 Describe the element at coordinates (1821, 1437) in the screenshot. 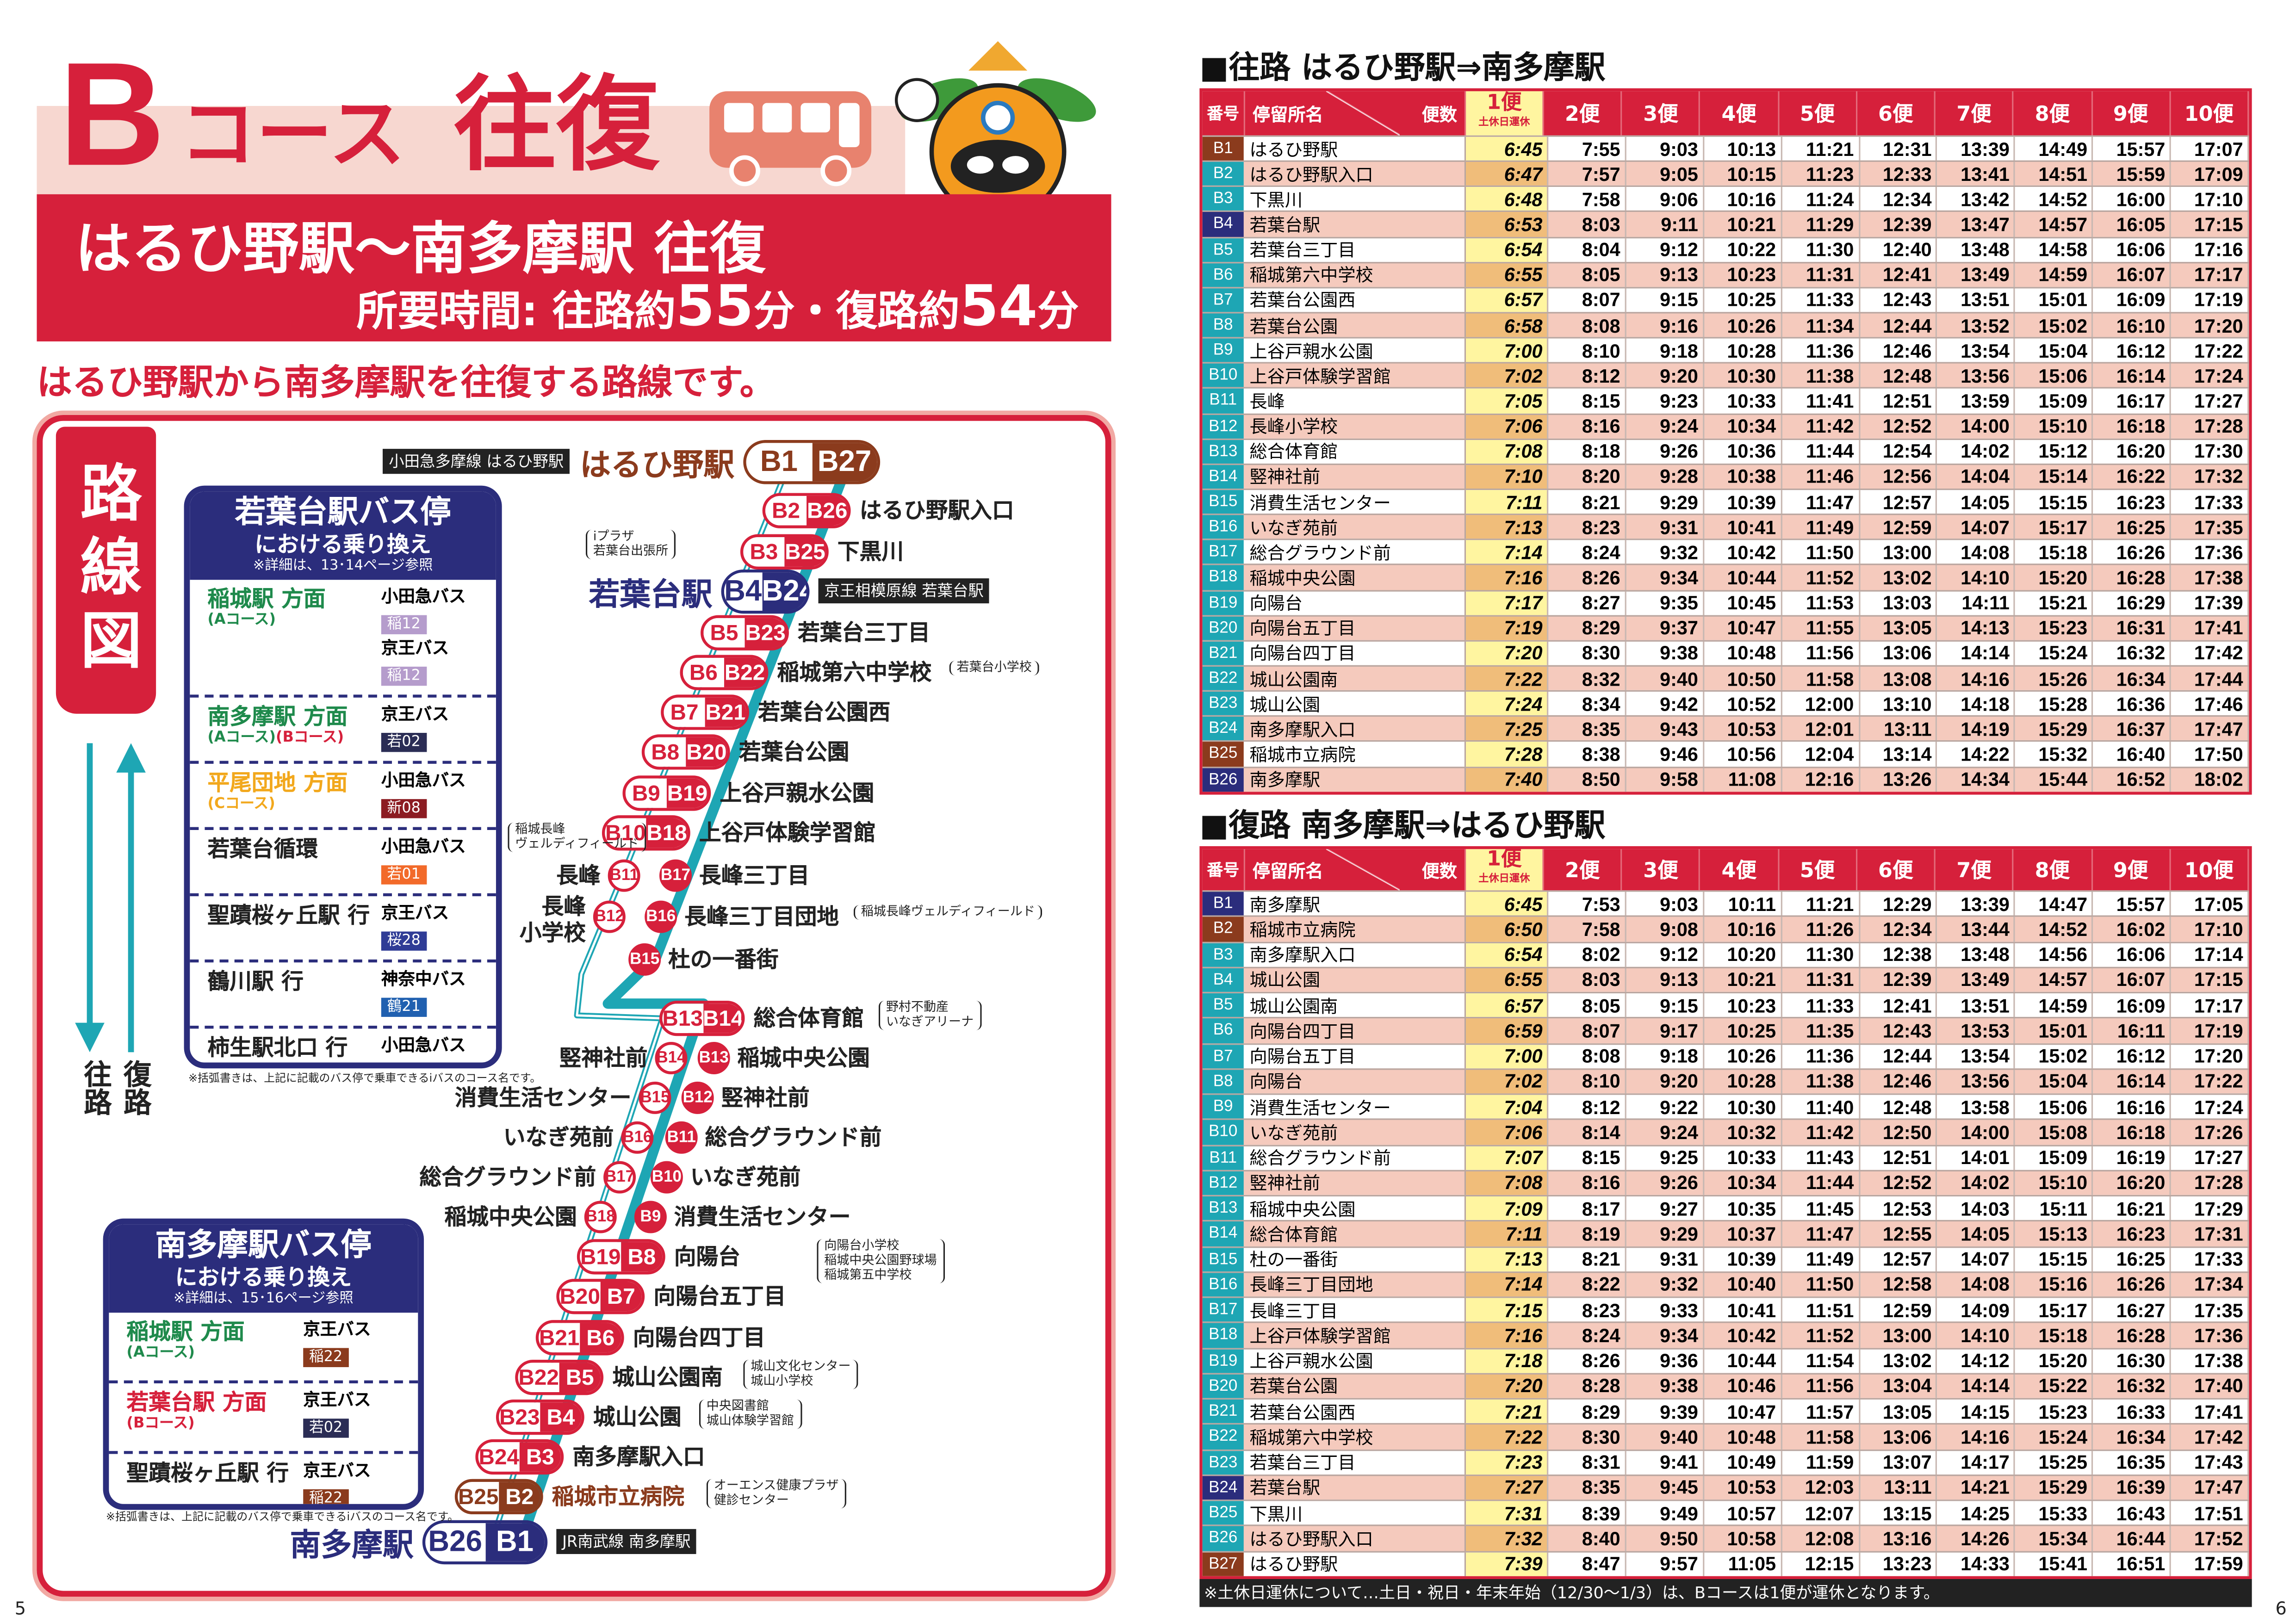

I see `departure-time: 11:58` at that location.